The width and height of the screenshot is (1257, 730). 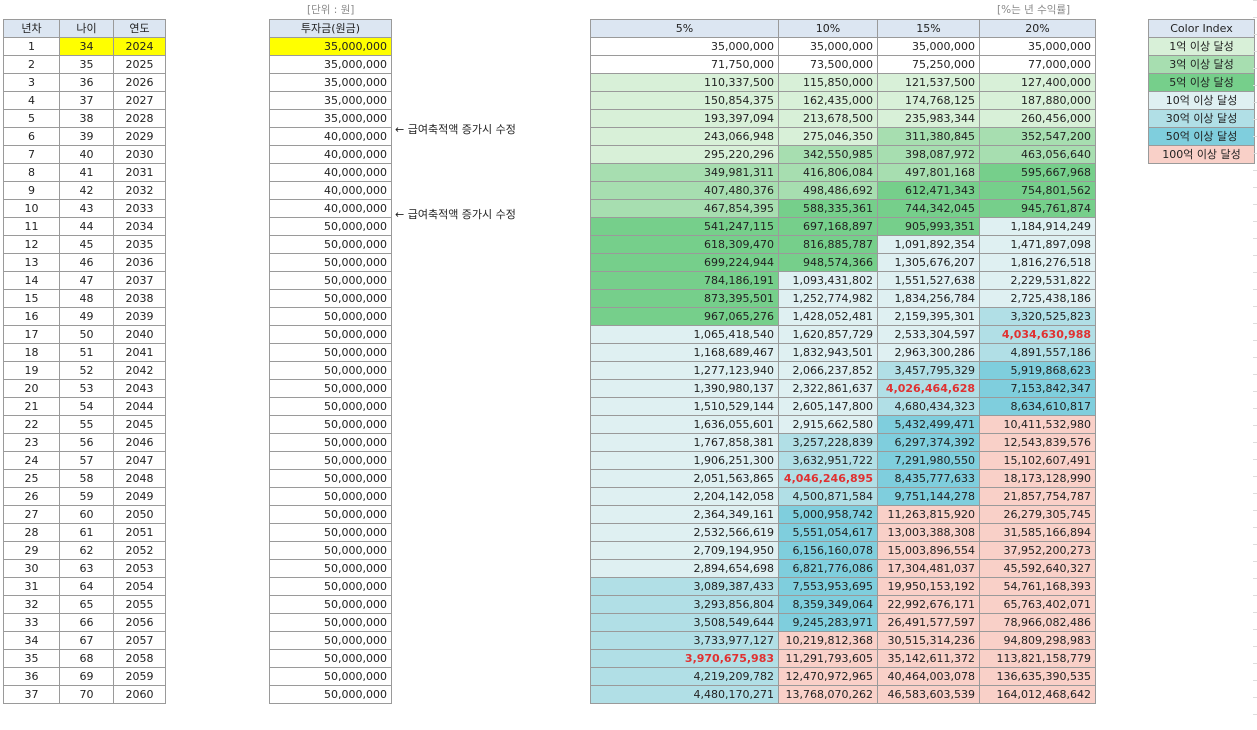 What do you see at coordinates (828, 460) in the screenshot?
I see `return-value-cell: 3,632,951,722` at bounding box center [828, 460].